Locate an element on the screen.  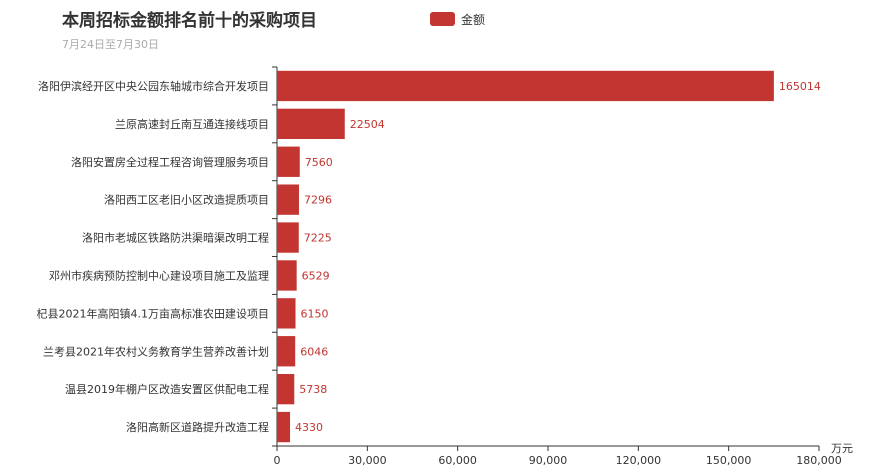
category-label: 洛阳安置房全过程工程咨询管理服务项目 is located at coordinates (170, 162).